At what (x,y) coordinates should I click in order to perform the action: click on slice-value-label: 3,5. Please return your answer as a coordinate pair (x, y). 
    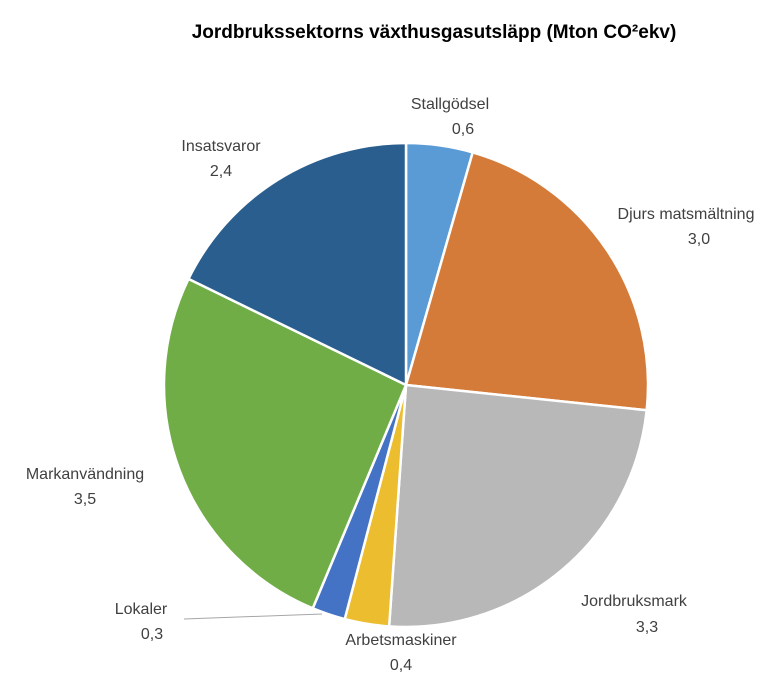
    Looking at the image, I should click on (85, 499).